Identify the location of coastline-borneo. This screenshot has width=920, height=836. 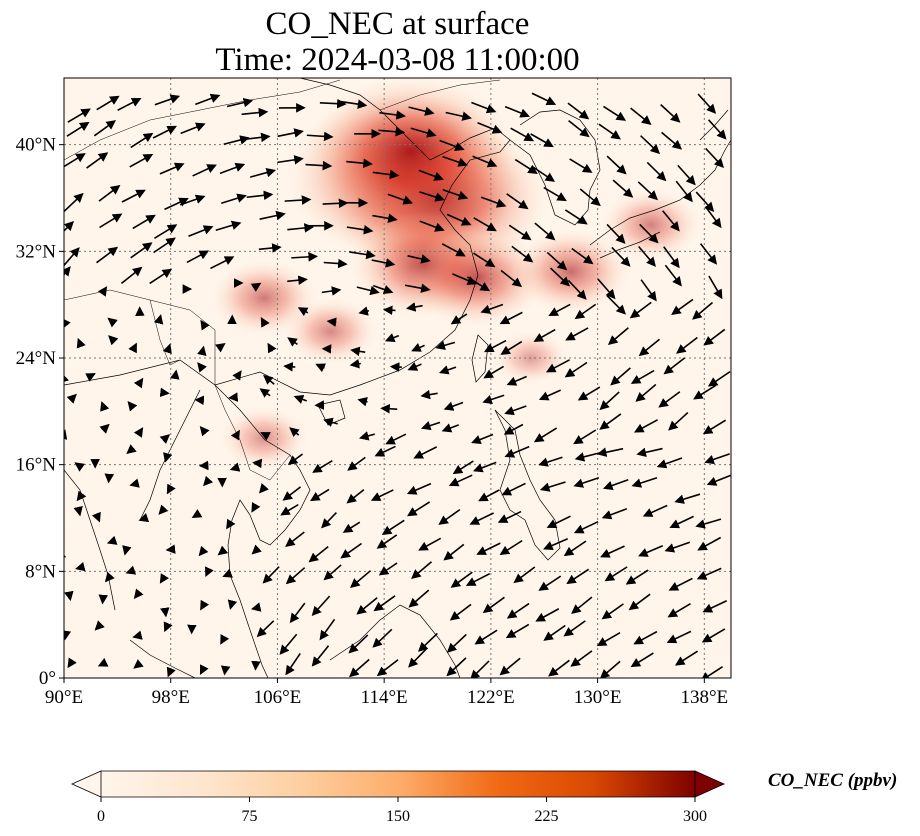
(395, 641).